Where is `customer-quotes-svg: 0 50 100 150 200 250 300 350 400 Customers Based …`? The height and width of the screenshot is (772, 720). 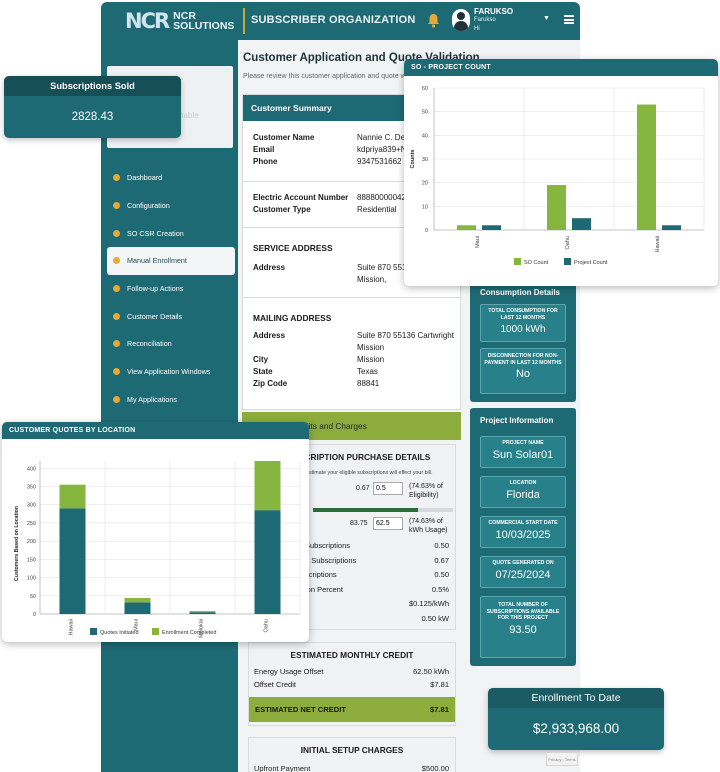
customer-quotes-svg: 0 50 100 150 200 250 300 350 400 Customers Based … is located at coordinates (157, 549).